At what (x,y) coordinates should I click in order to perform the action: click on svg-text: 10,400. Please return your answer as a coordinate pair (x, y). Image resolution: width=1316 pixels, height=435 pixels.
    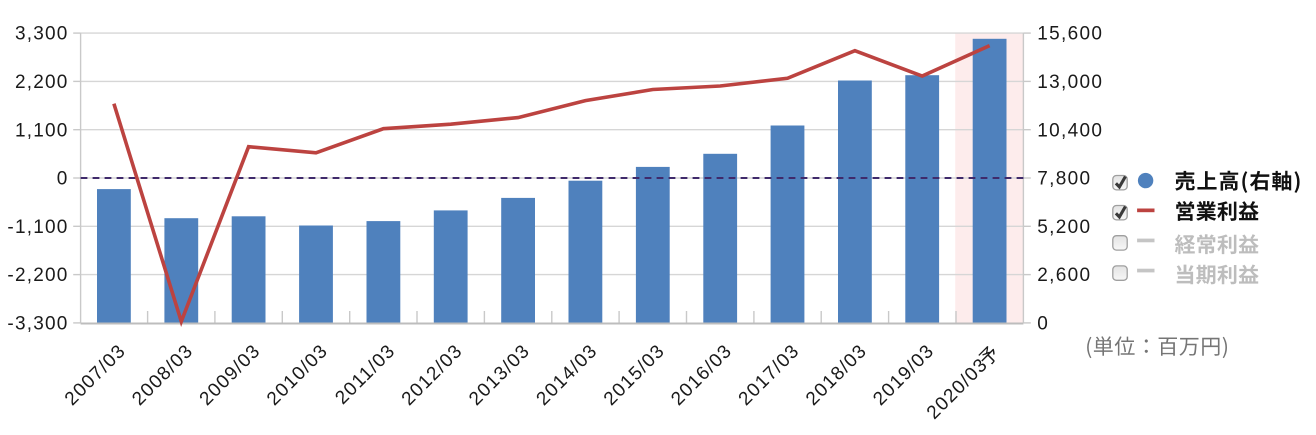
    Looking at the image, I should click on (1070, 130).